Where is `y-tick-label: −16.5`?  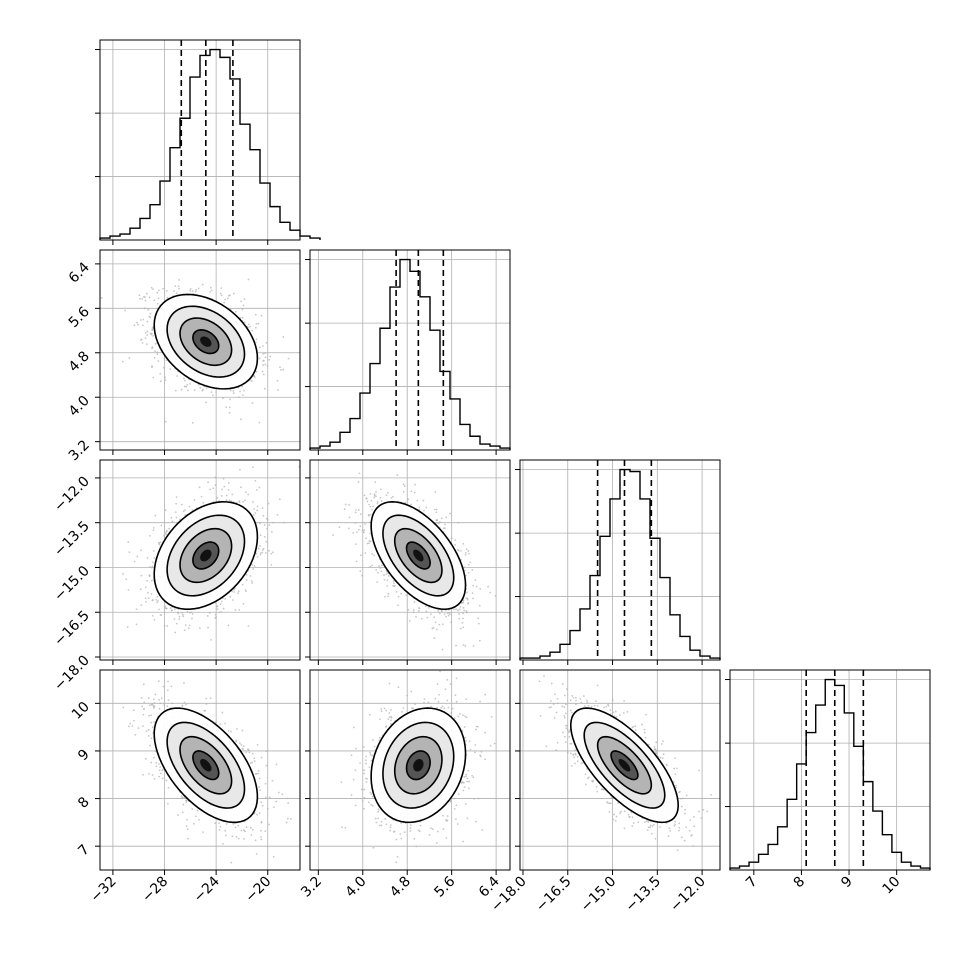
y-tick-label: −16.5 is located at coordinates (72, 629).